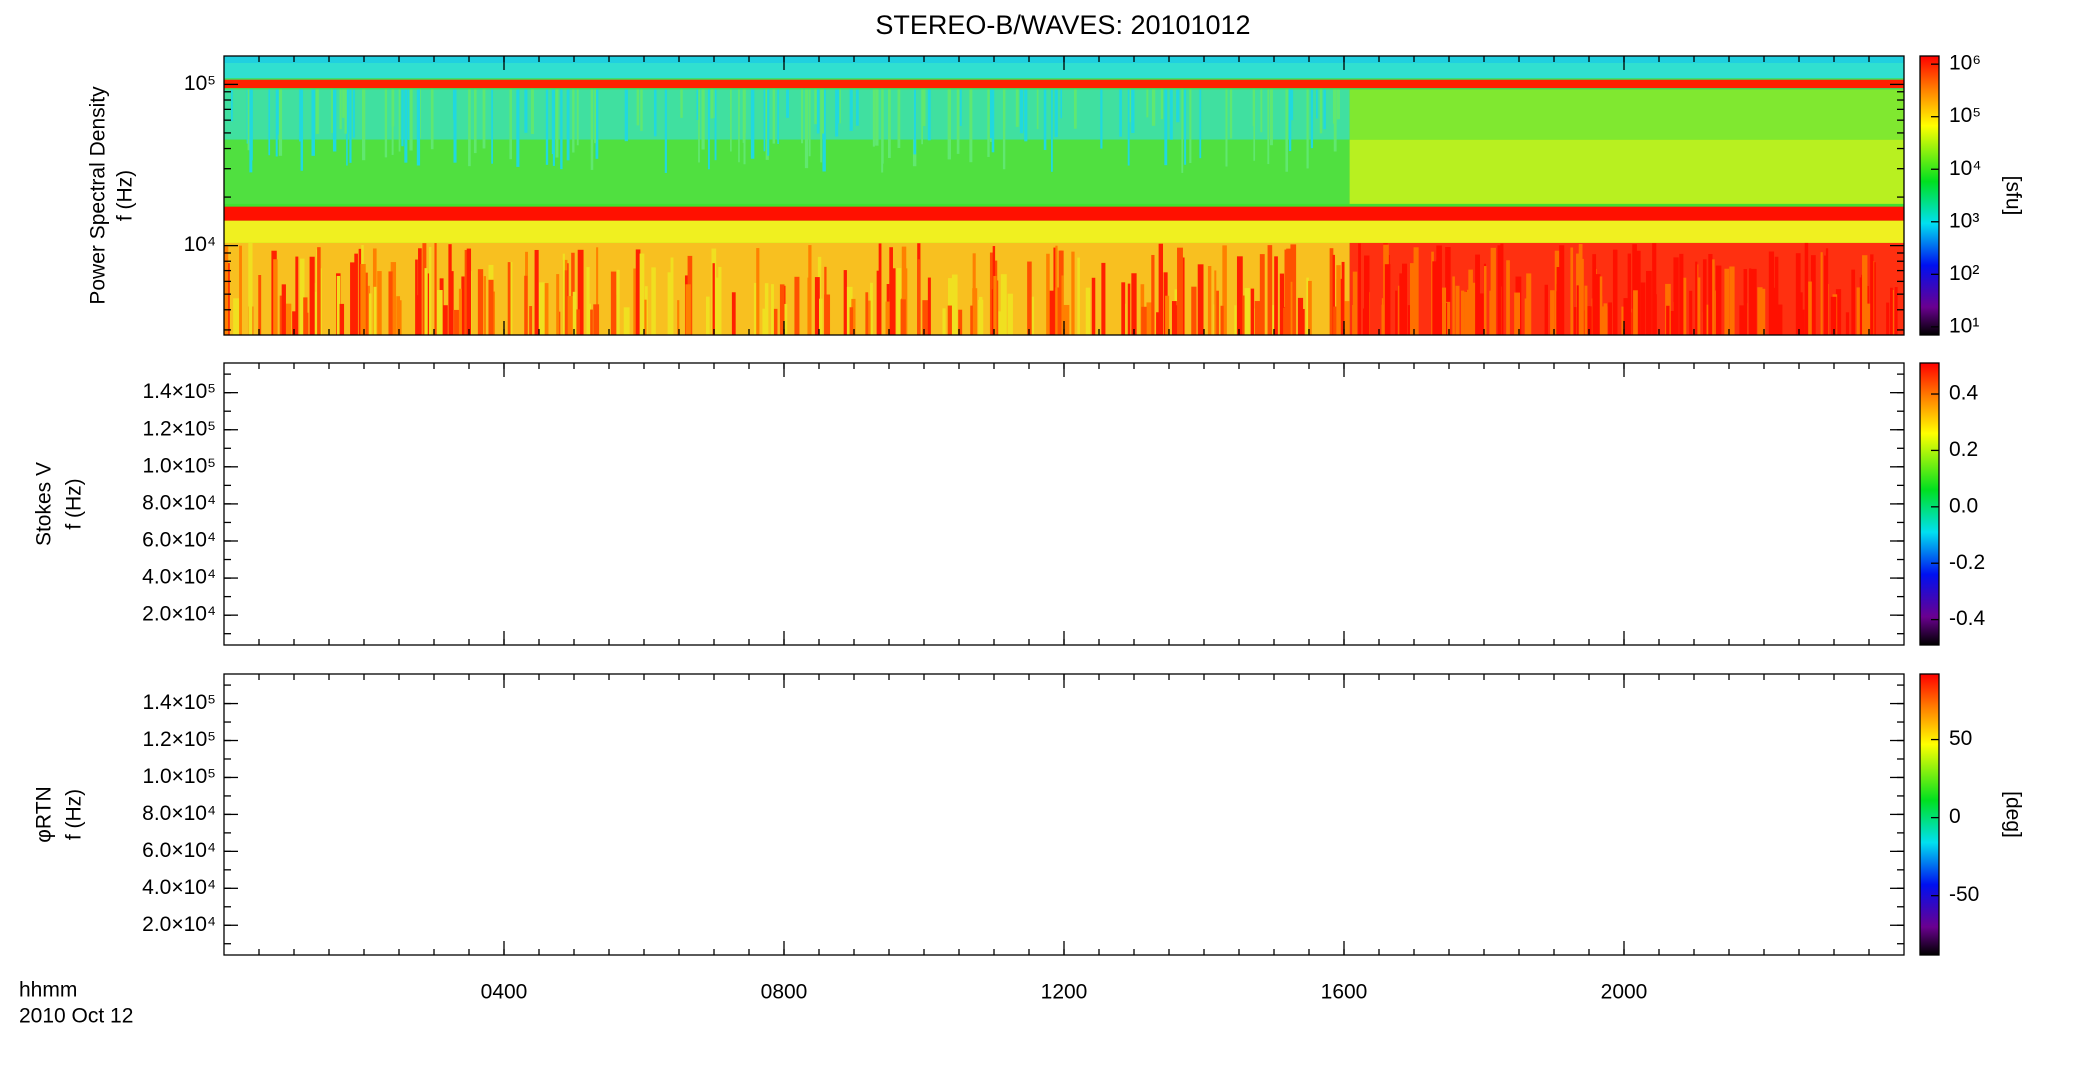 This screenshot has height=1080, width=2096. I want to click on y-tick-label: 1.2×10⁵, so click(179, 739).